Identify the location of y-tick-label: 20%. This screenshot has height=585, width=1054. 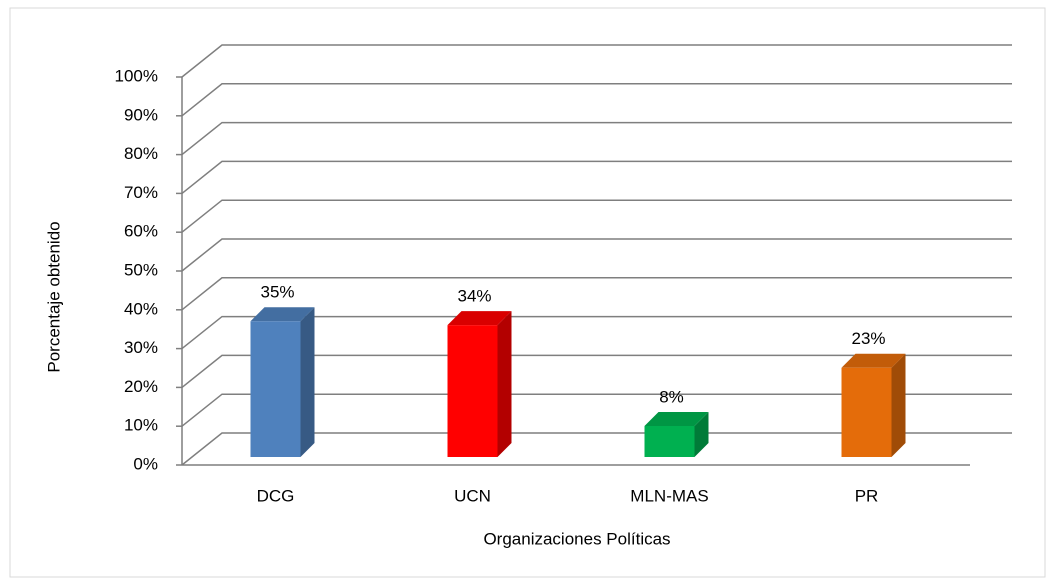
(141, 386).